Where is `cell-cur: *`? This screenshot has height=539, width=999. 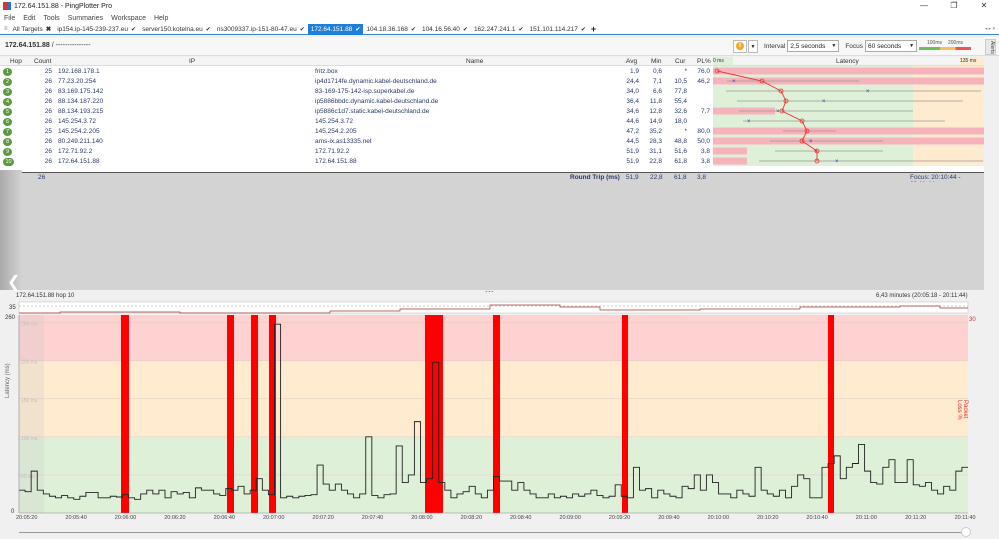 cell-cur: * is located at coordinates (685, 71).